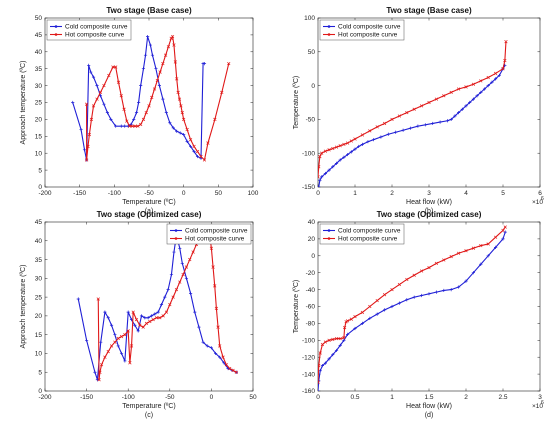  I want to click on y-tick-label: 20, so click(39, 120).